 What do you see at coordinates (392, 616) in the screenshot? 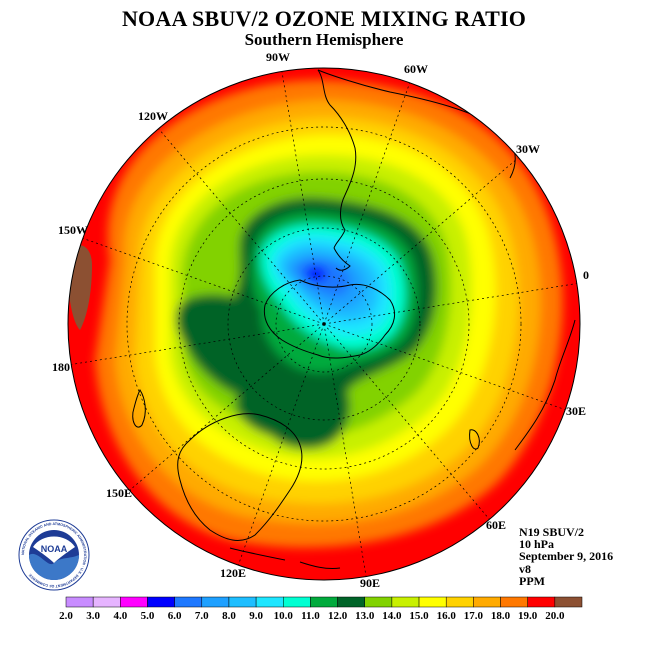
I see `colorbar-tick-label: 14.0` at bounding box center [392, 616].